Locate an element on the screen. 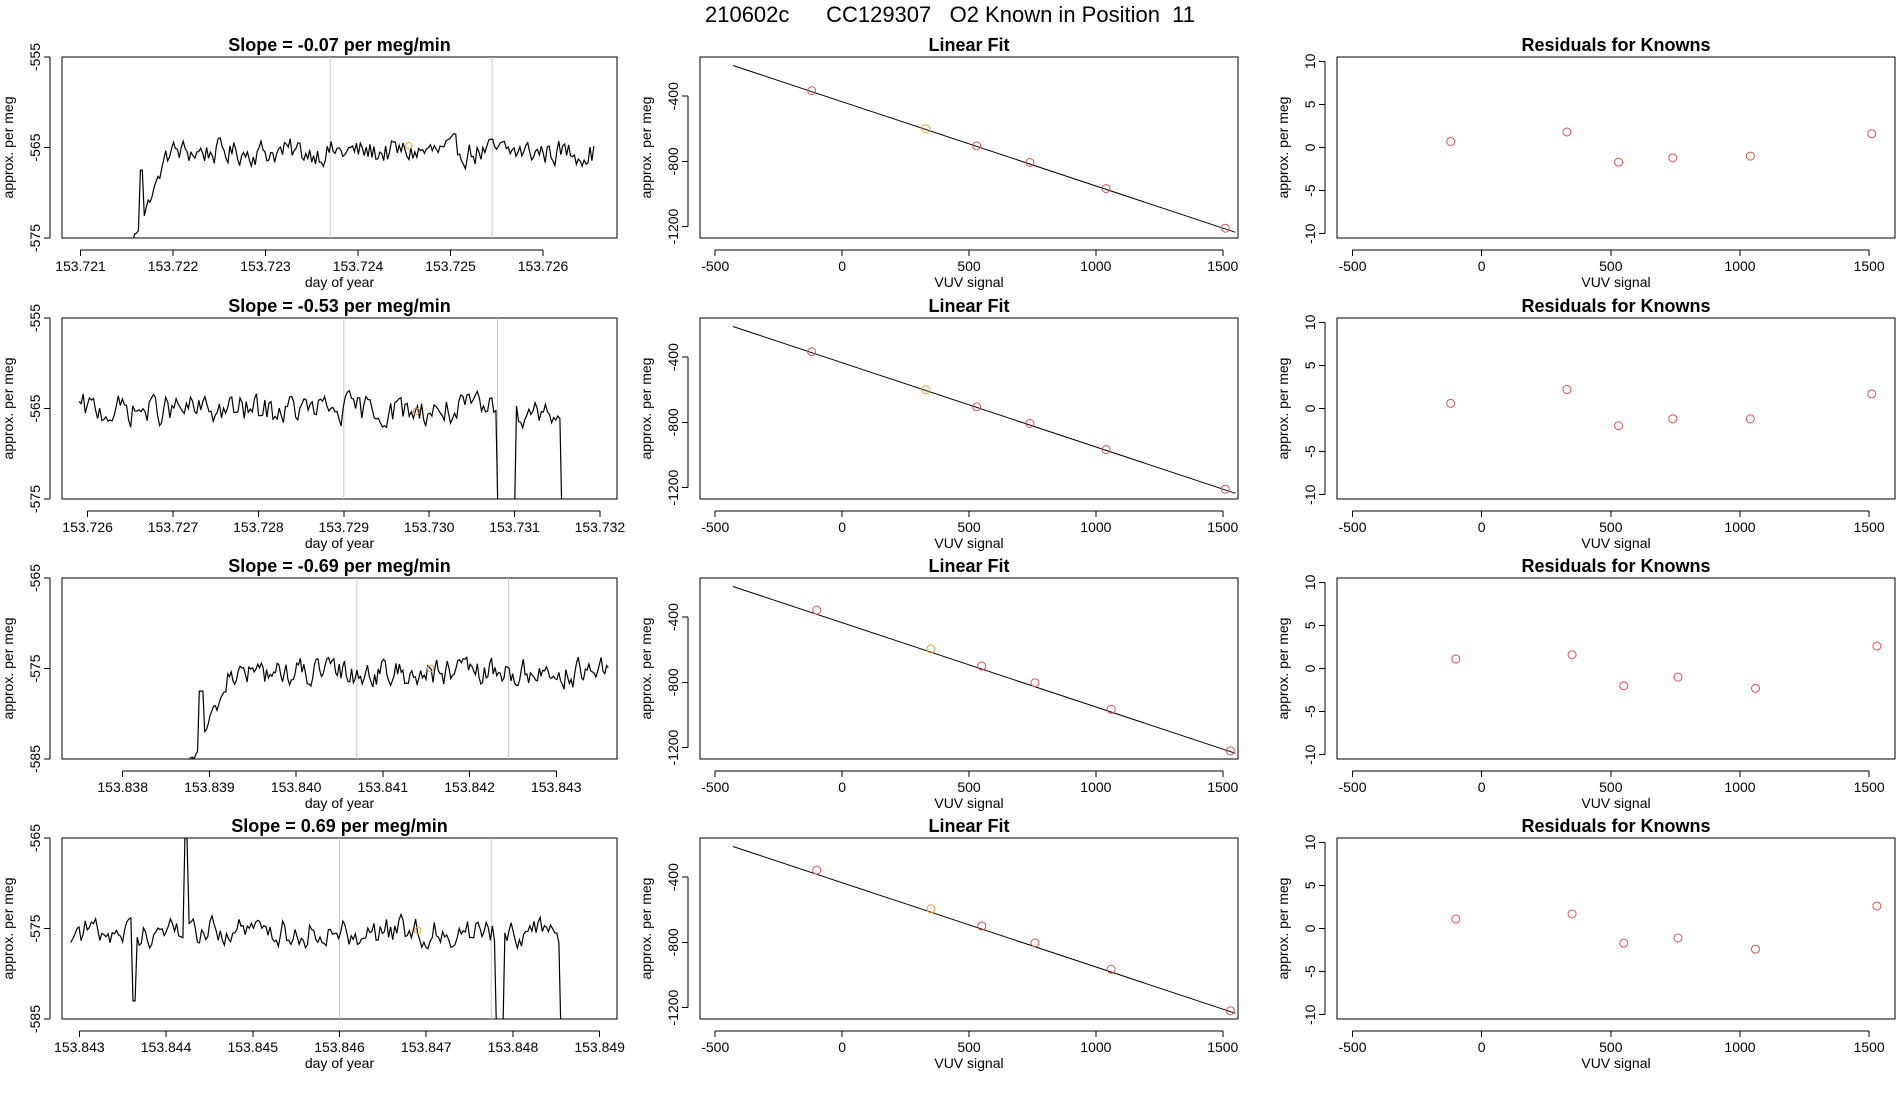  x-tick-label: 153.724 is located at coordinates (358, 266).